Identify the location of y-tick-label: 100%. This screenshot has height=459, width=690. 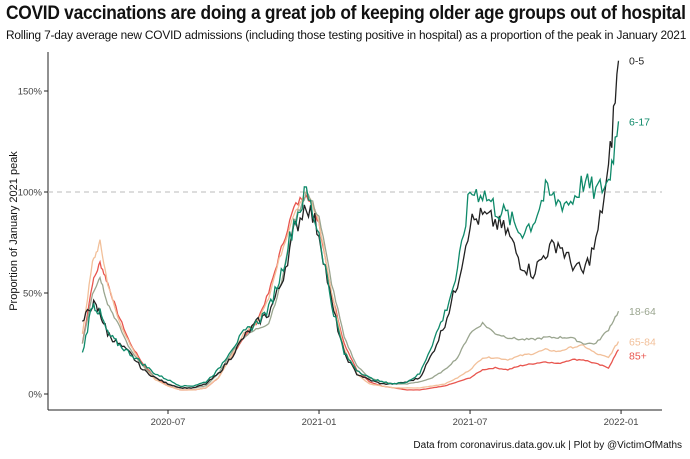
(30, 193).